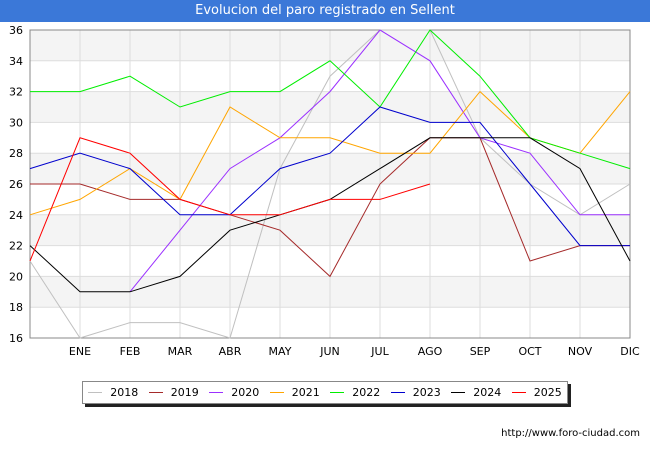 The height and width of the screenshot is (450, 650). What do you see at coordinates (16, 246) in the screenshot?
I see `y-tick-label: 22` at bounding box center [16, 246].